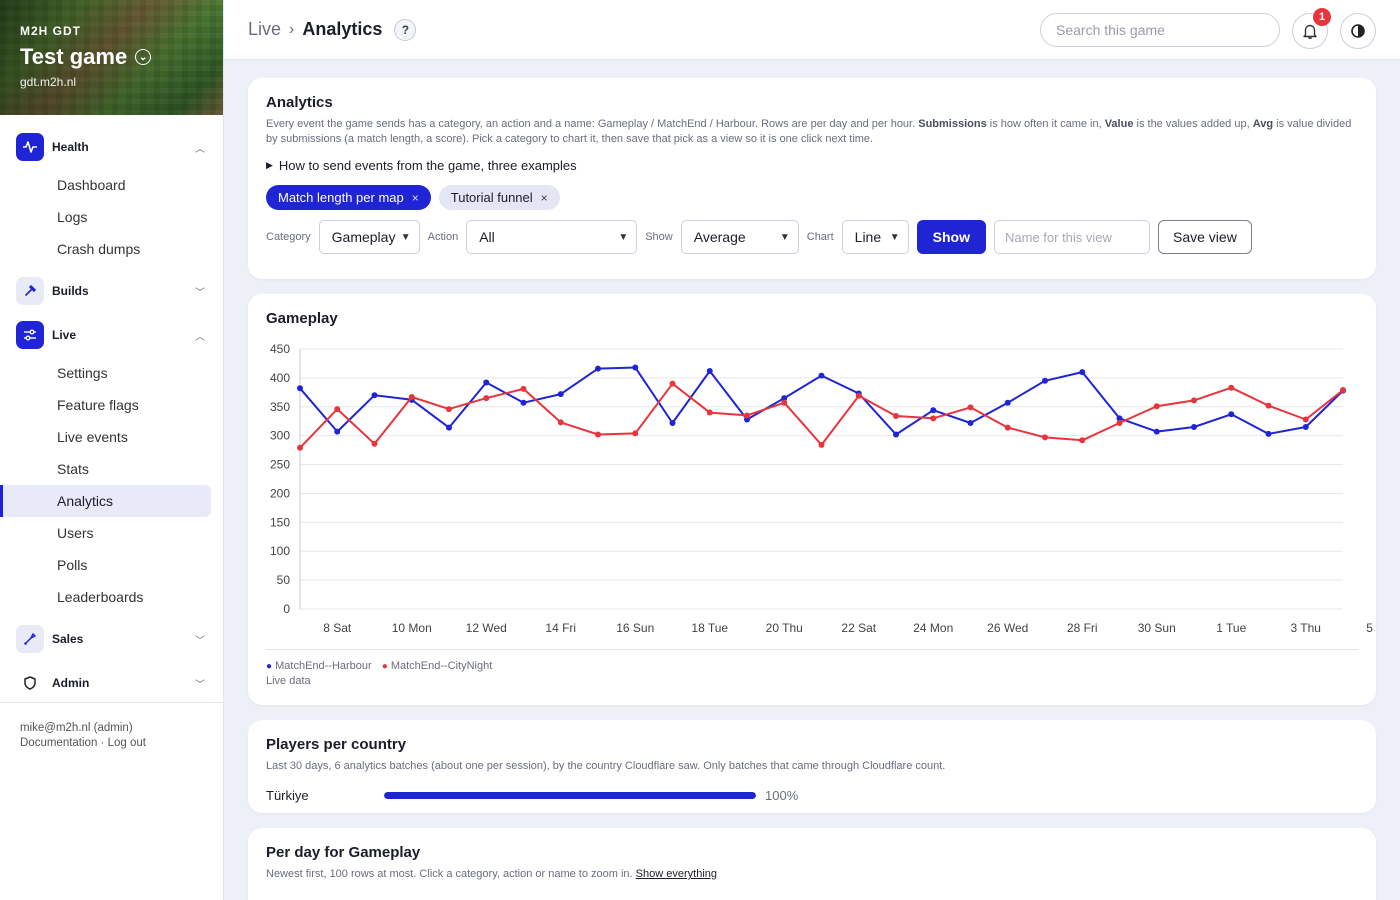  What do you see at coordinates (99, 249) in the screenshot?
I see `sidebar-item-crash-dumps: Crash dumps` at bounding box center [99, 249].